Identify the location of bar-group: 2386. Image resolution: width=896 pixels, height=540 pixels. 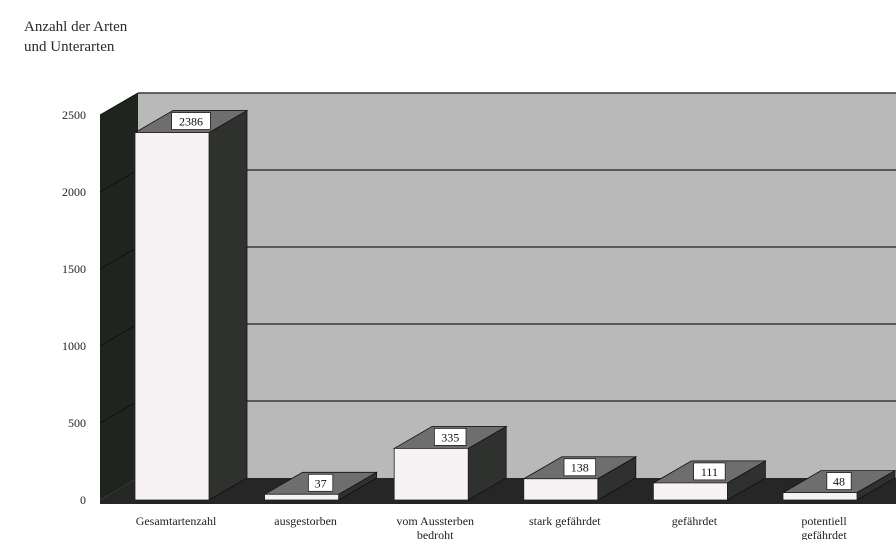
(191, 305).